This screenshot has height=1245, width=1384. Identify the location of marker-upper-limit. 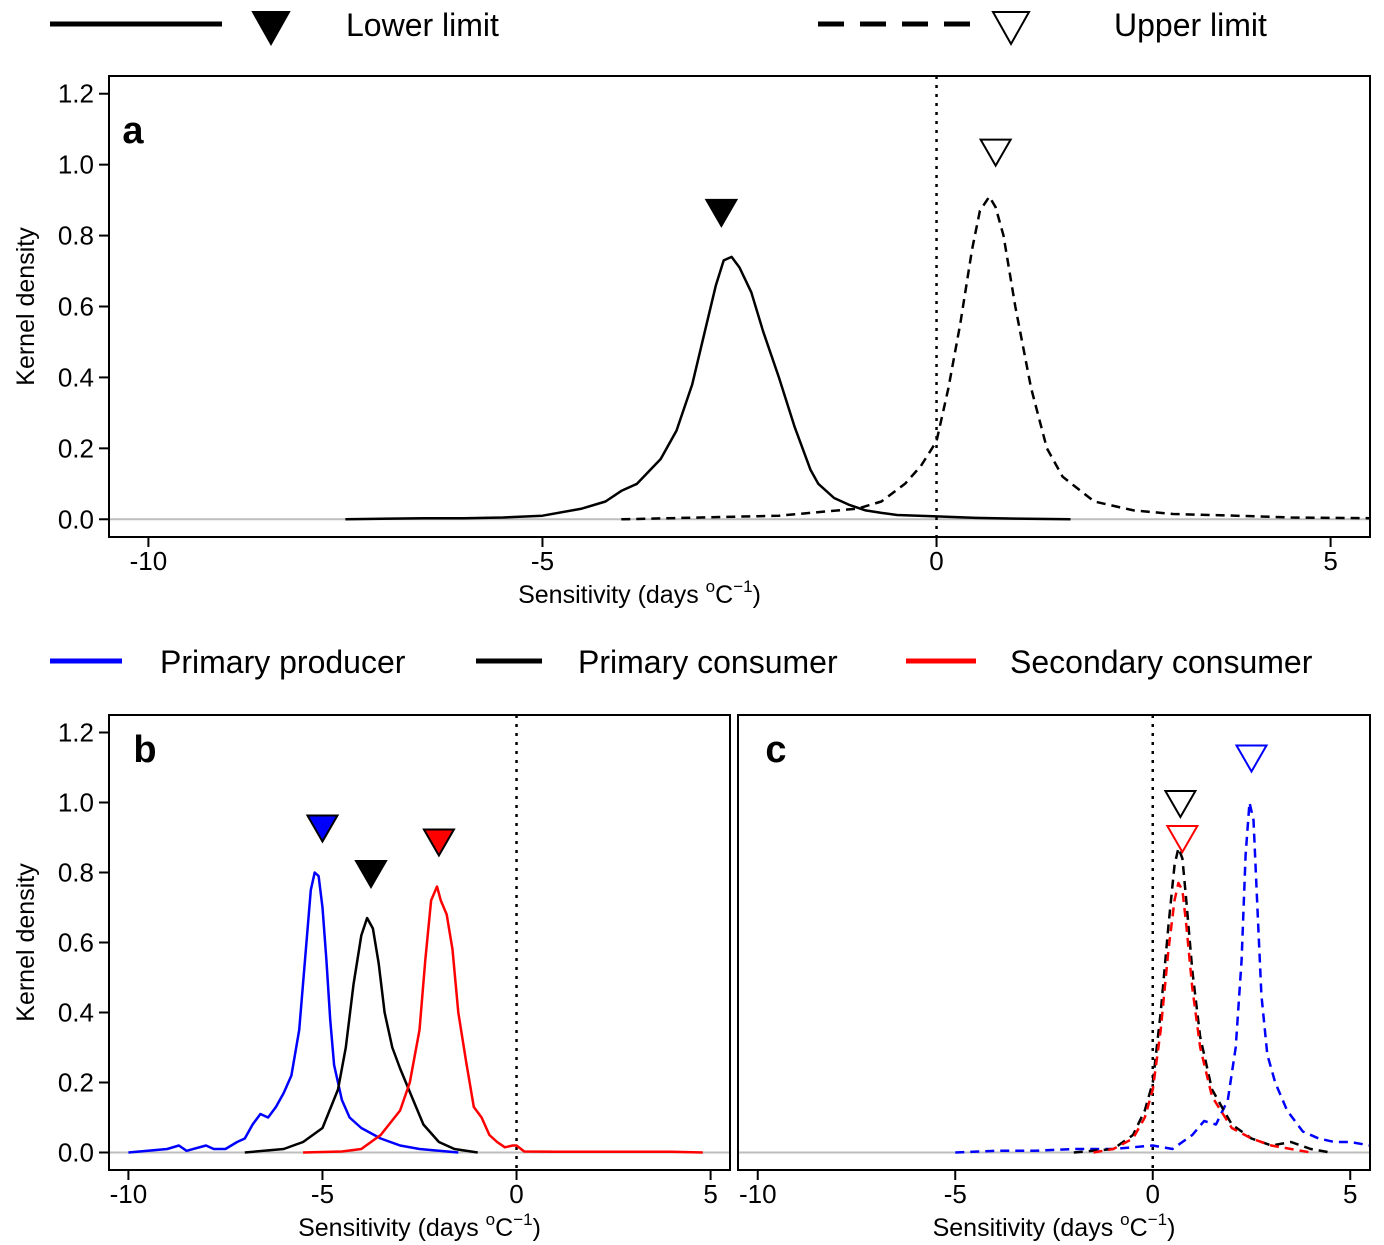
(995, 153).